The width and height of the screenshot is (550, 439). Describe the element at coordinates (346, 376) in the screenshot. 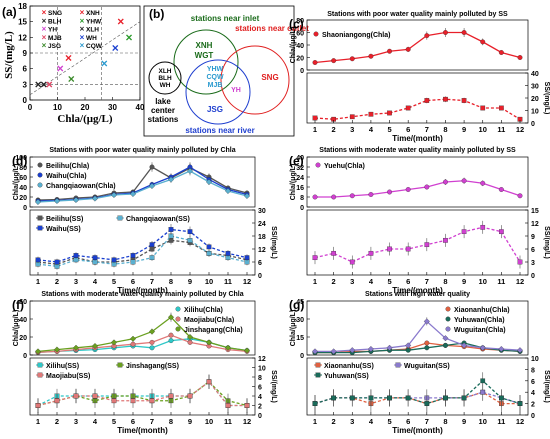

I see `legend-label: Yuhuwan(SS)` at that location.